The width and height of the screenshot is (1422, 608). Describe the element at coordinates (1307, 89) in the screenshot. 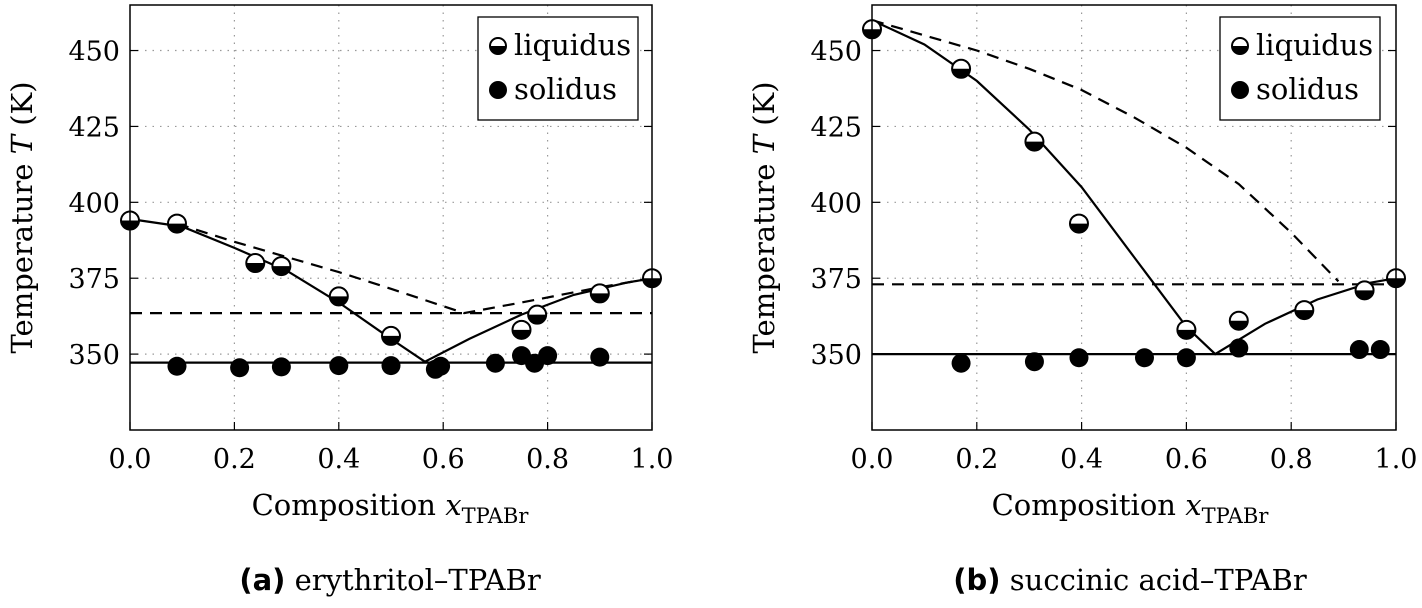

I see `legend-label-solidus: solidus` at that location.